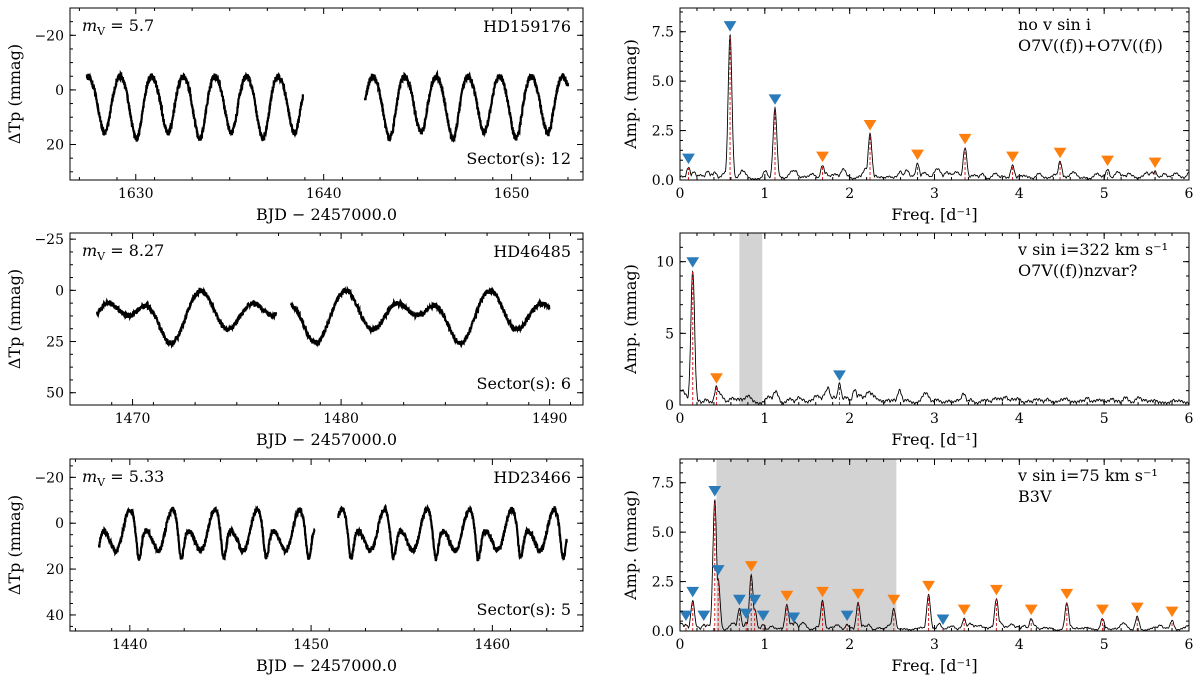 This screenshot has width=1200, height=687. What do you see at coordinates (55, 146) in the screenshot?
I see `lc-ytick-label: 20` at bounding box center [55, 146].